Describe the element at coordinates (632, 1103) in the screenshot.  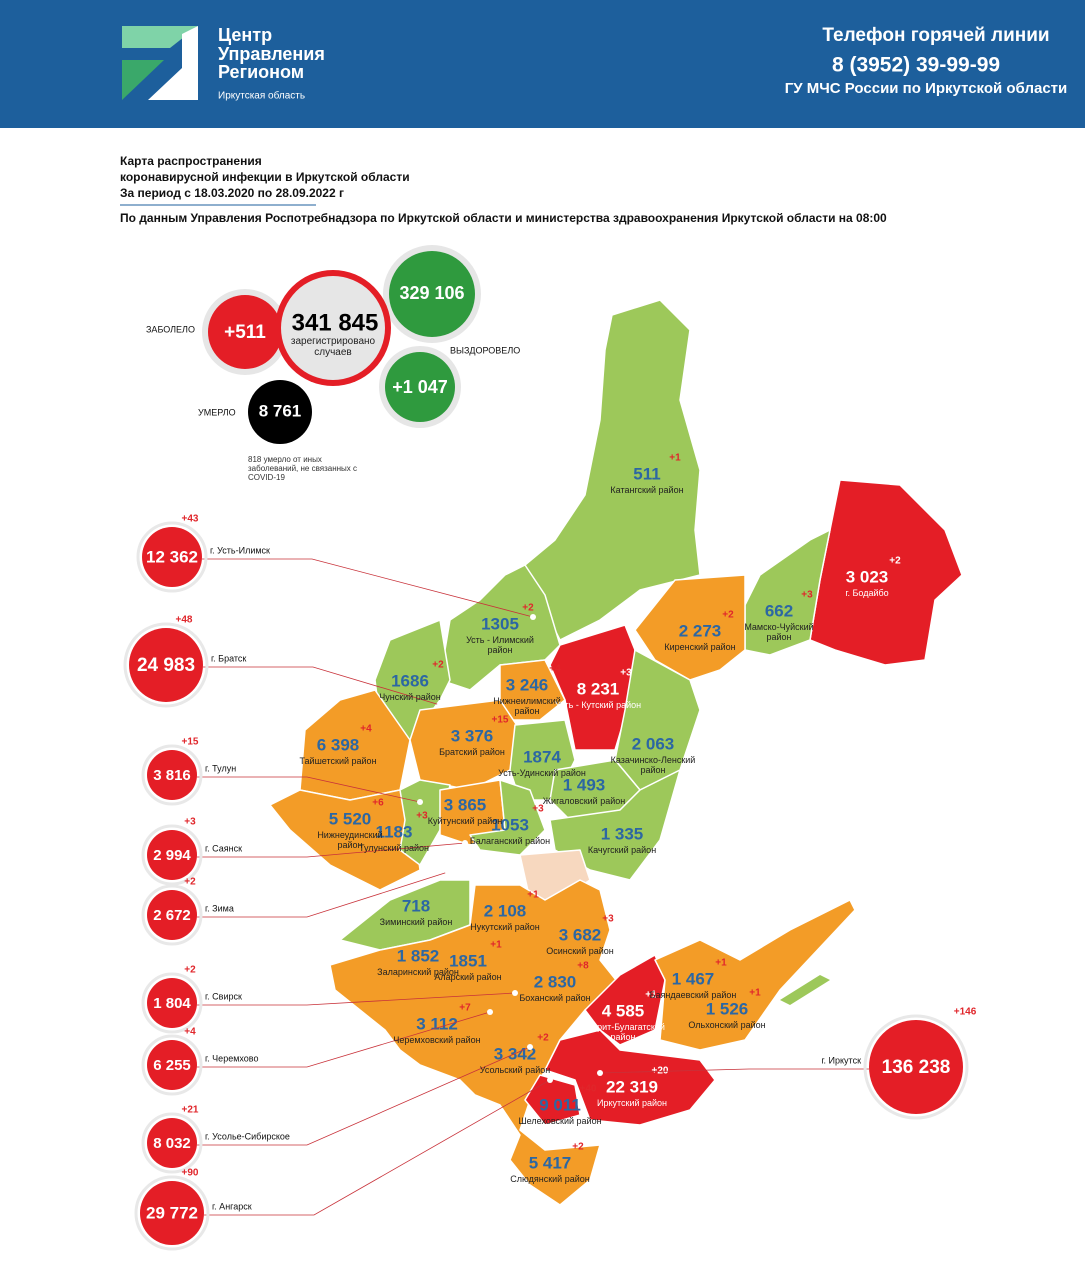
I see `district-name: Иркутский район` at that location.